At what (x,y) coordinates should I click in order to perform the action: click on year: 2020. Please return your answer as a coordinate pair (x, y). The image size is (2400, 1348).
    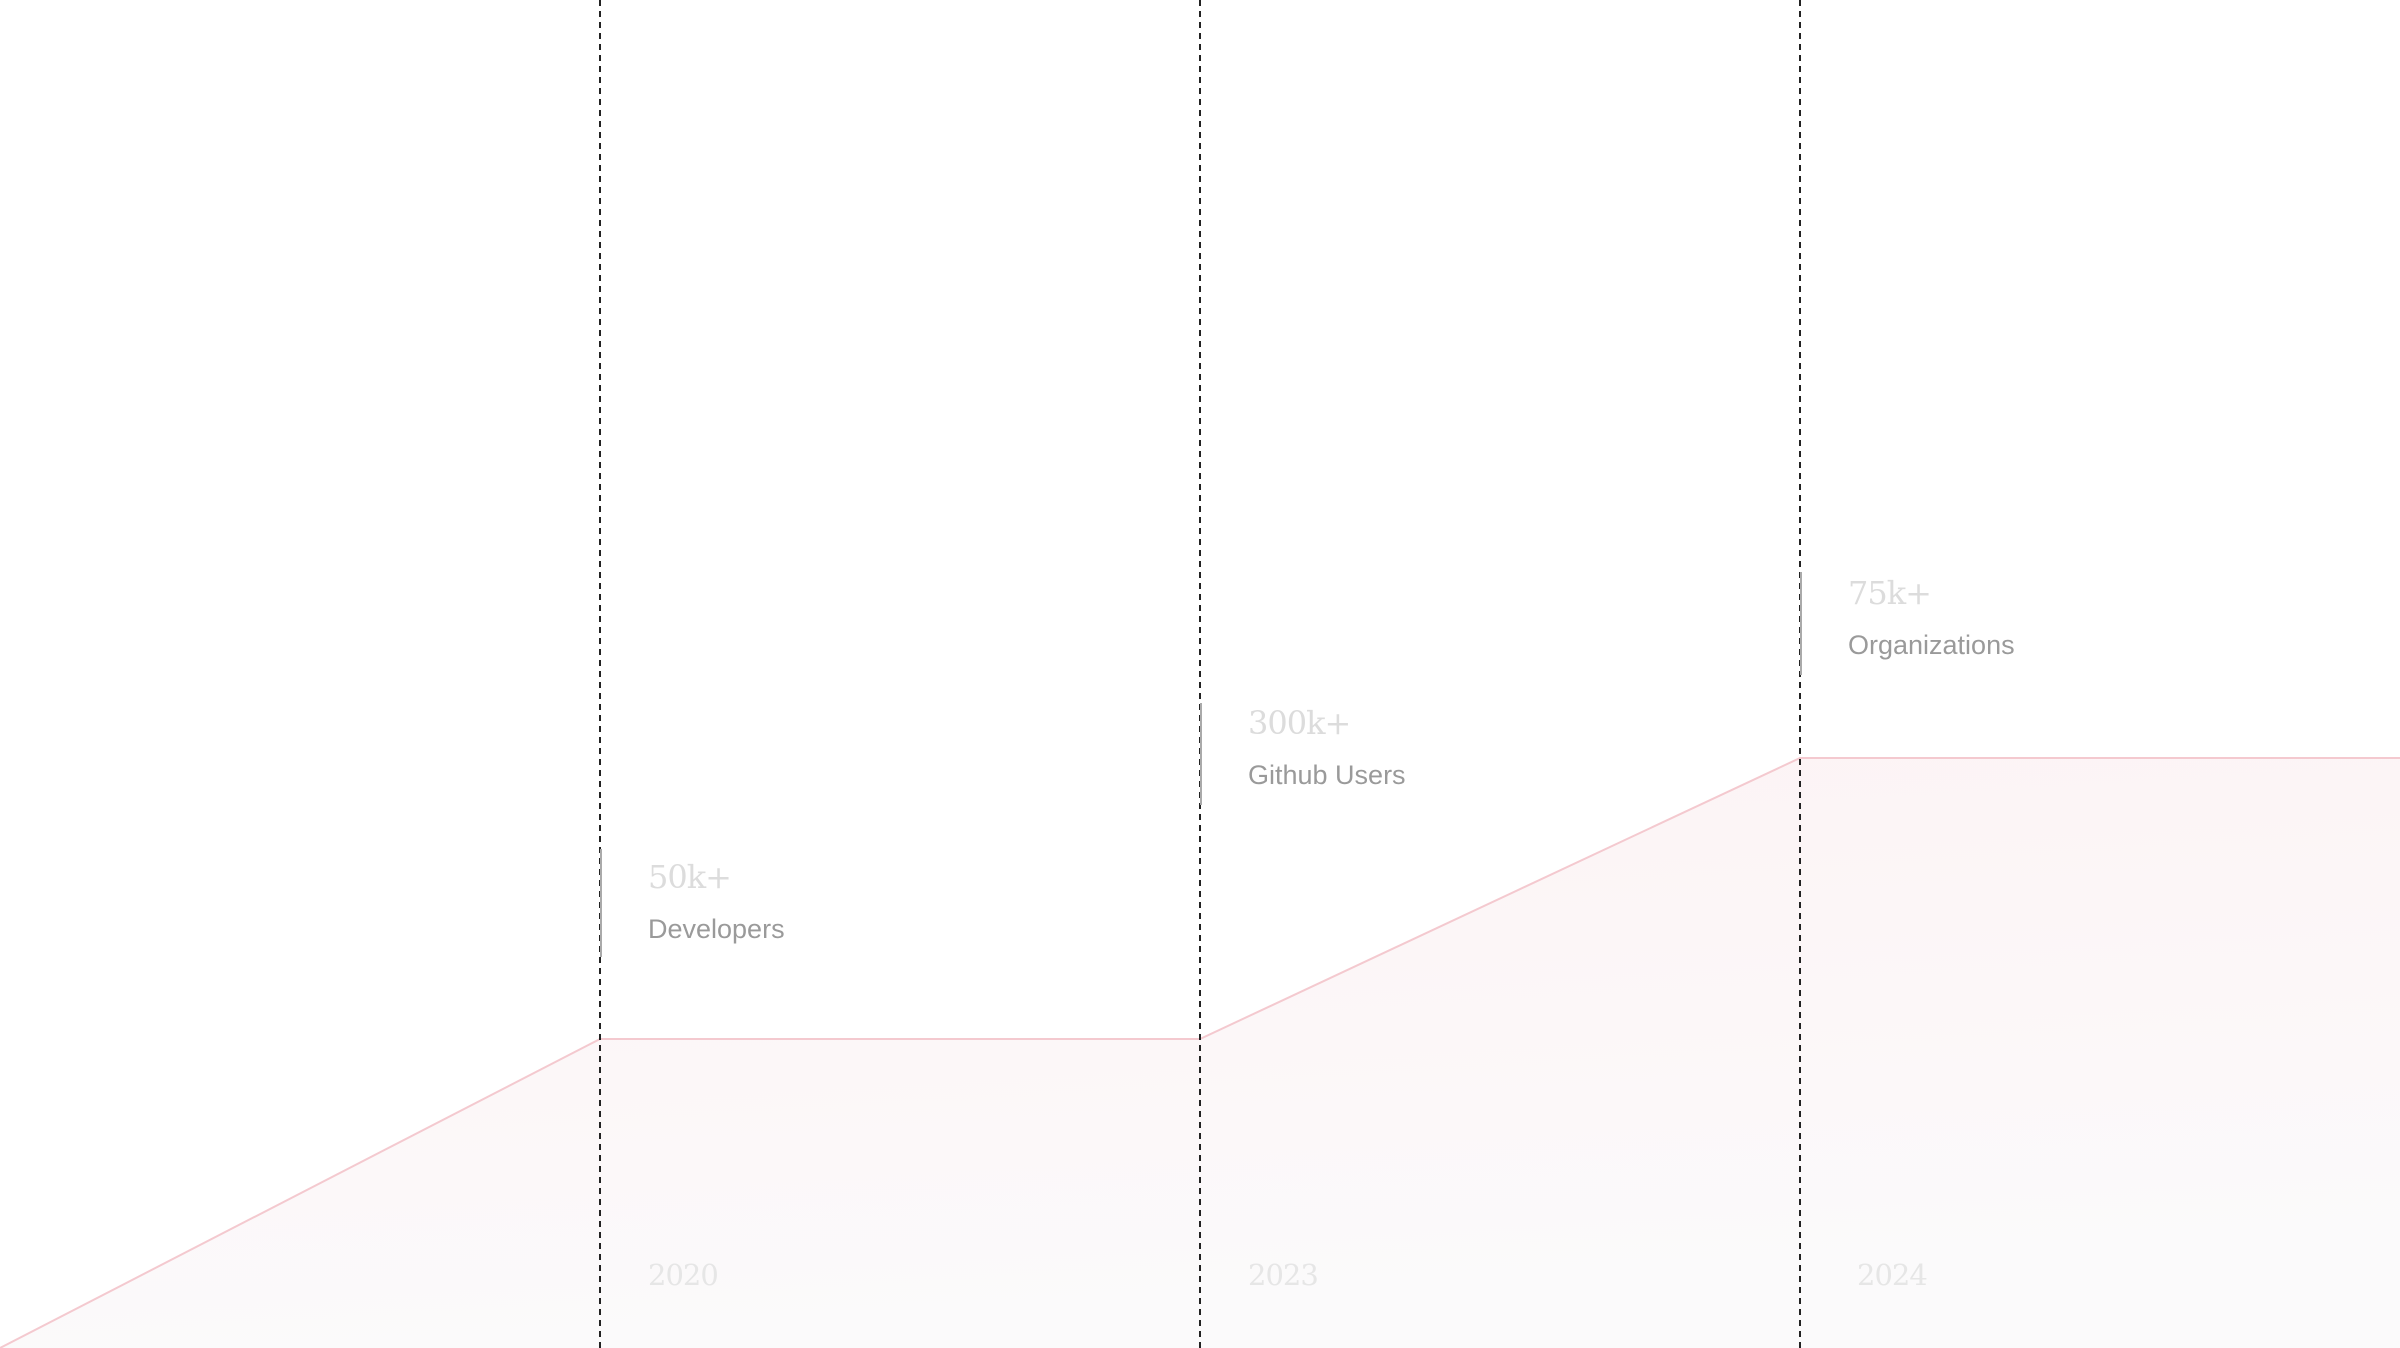
    Looking at the image, I should click on (683, 1275).